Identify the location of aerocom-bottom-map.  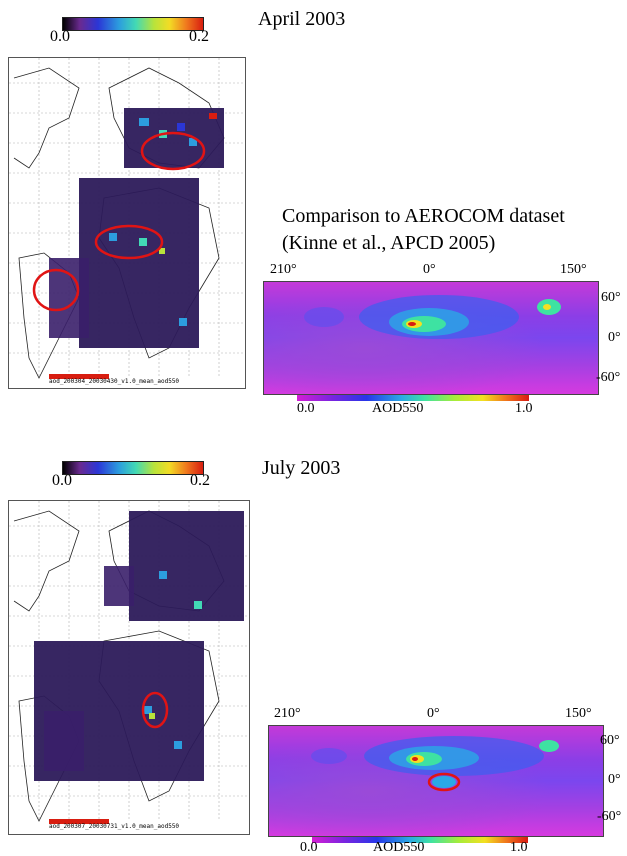
(436, 781).